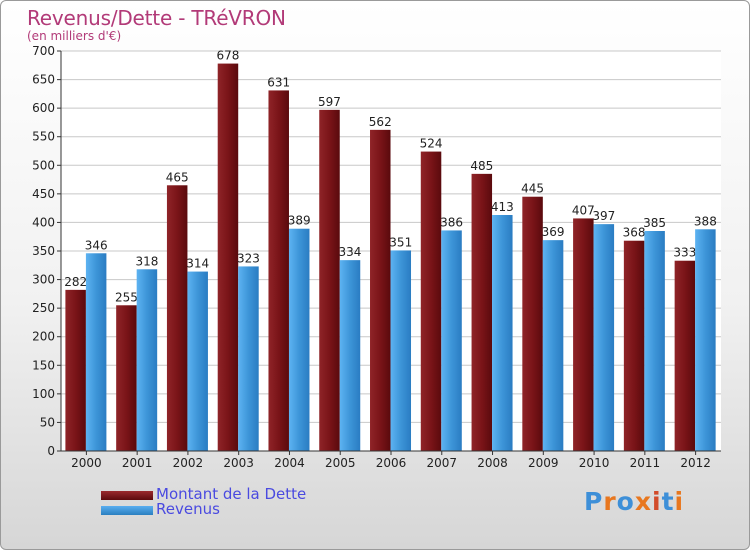  Describe the element at coordinates (329, 280) in the screenshot. I see `bar-debt-2005` at that location.